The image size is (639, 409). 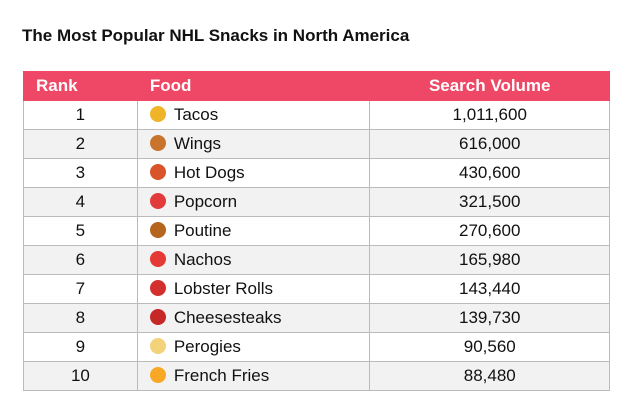 What do you see at coordinates (80, 260) in the screenshot?
I see `rank-cell: 6` at bounding box center [80, 260].